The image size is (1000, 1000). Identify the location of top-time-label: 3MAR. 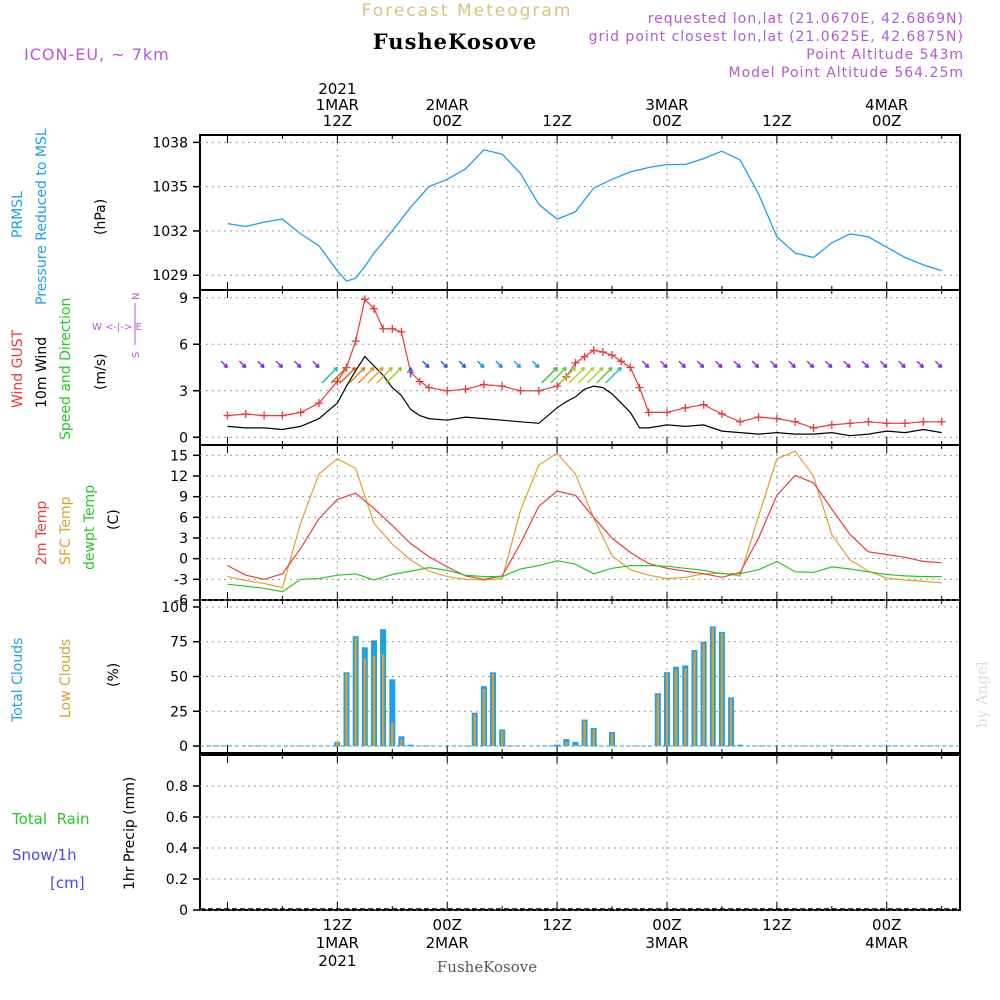
(666, 105).